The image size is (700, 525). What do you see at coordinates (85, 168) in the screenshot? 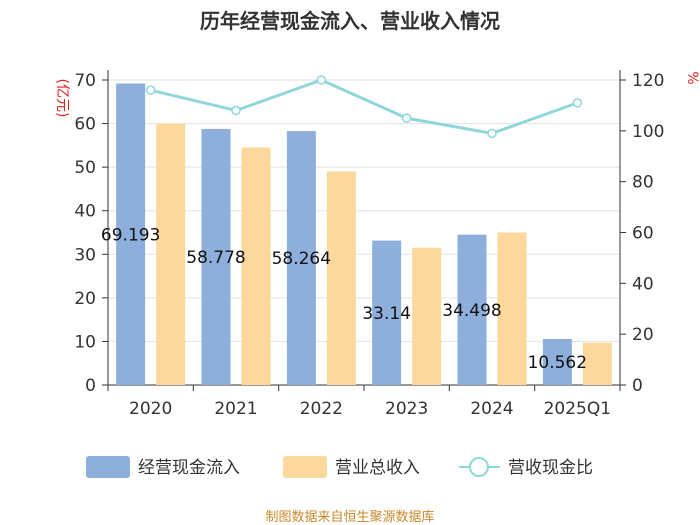
I see `y-left-tick-label: 50` at bounding box center [85, 168].